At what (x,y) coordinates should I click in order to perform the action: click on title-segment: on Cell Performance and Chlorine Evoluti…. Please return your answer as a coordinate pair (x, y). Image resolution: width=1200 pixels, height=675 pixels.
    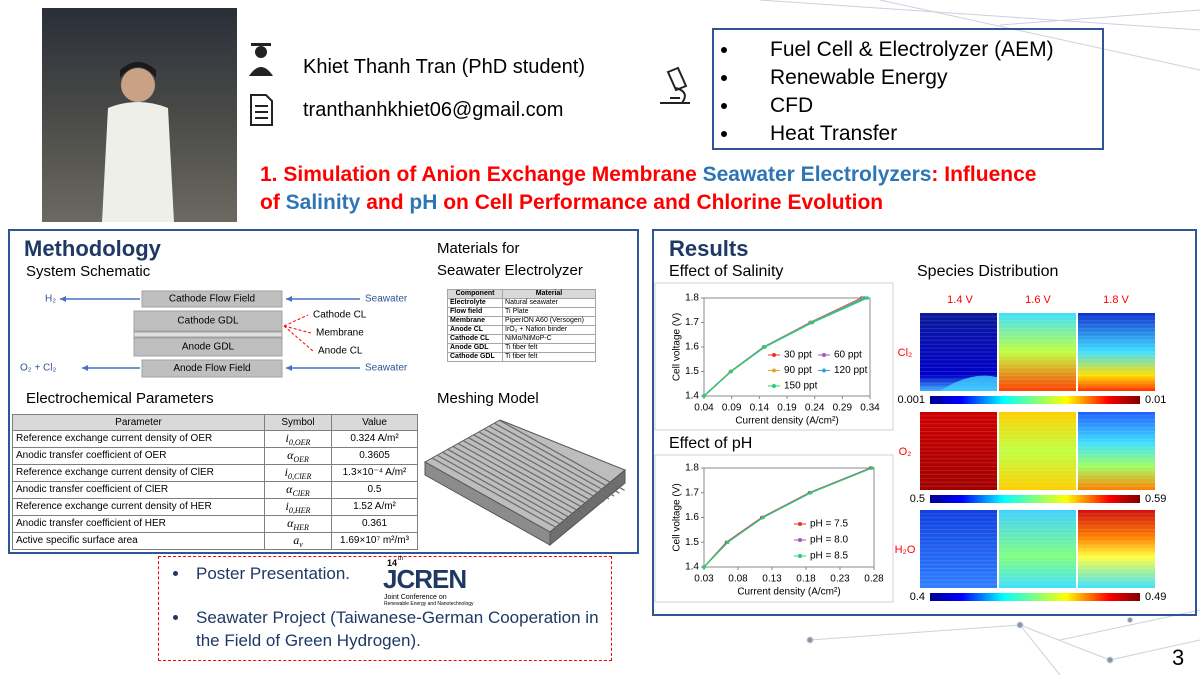
    Looking at the image, I should click on (660, 202).